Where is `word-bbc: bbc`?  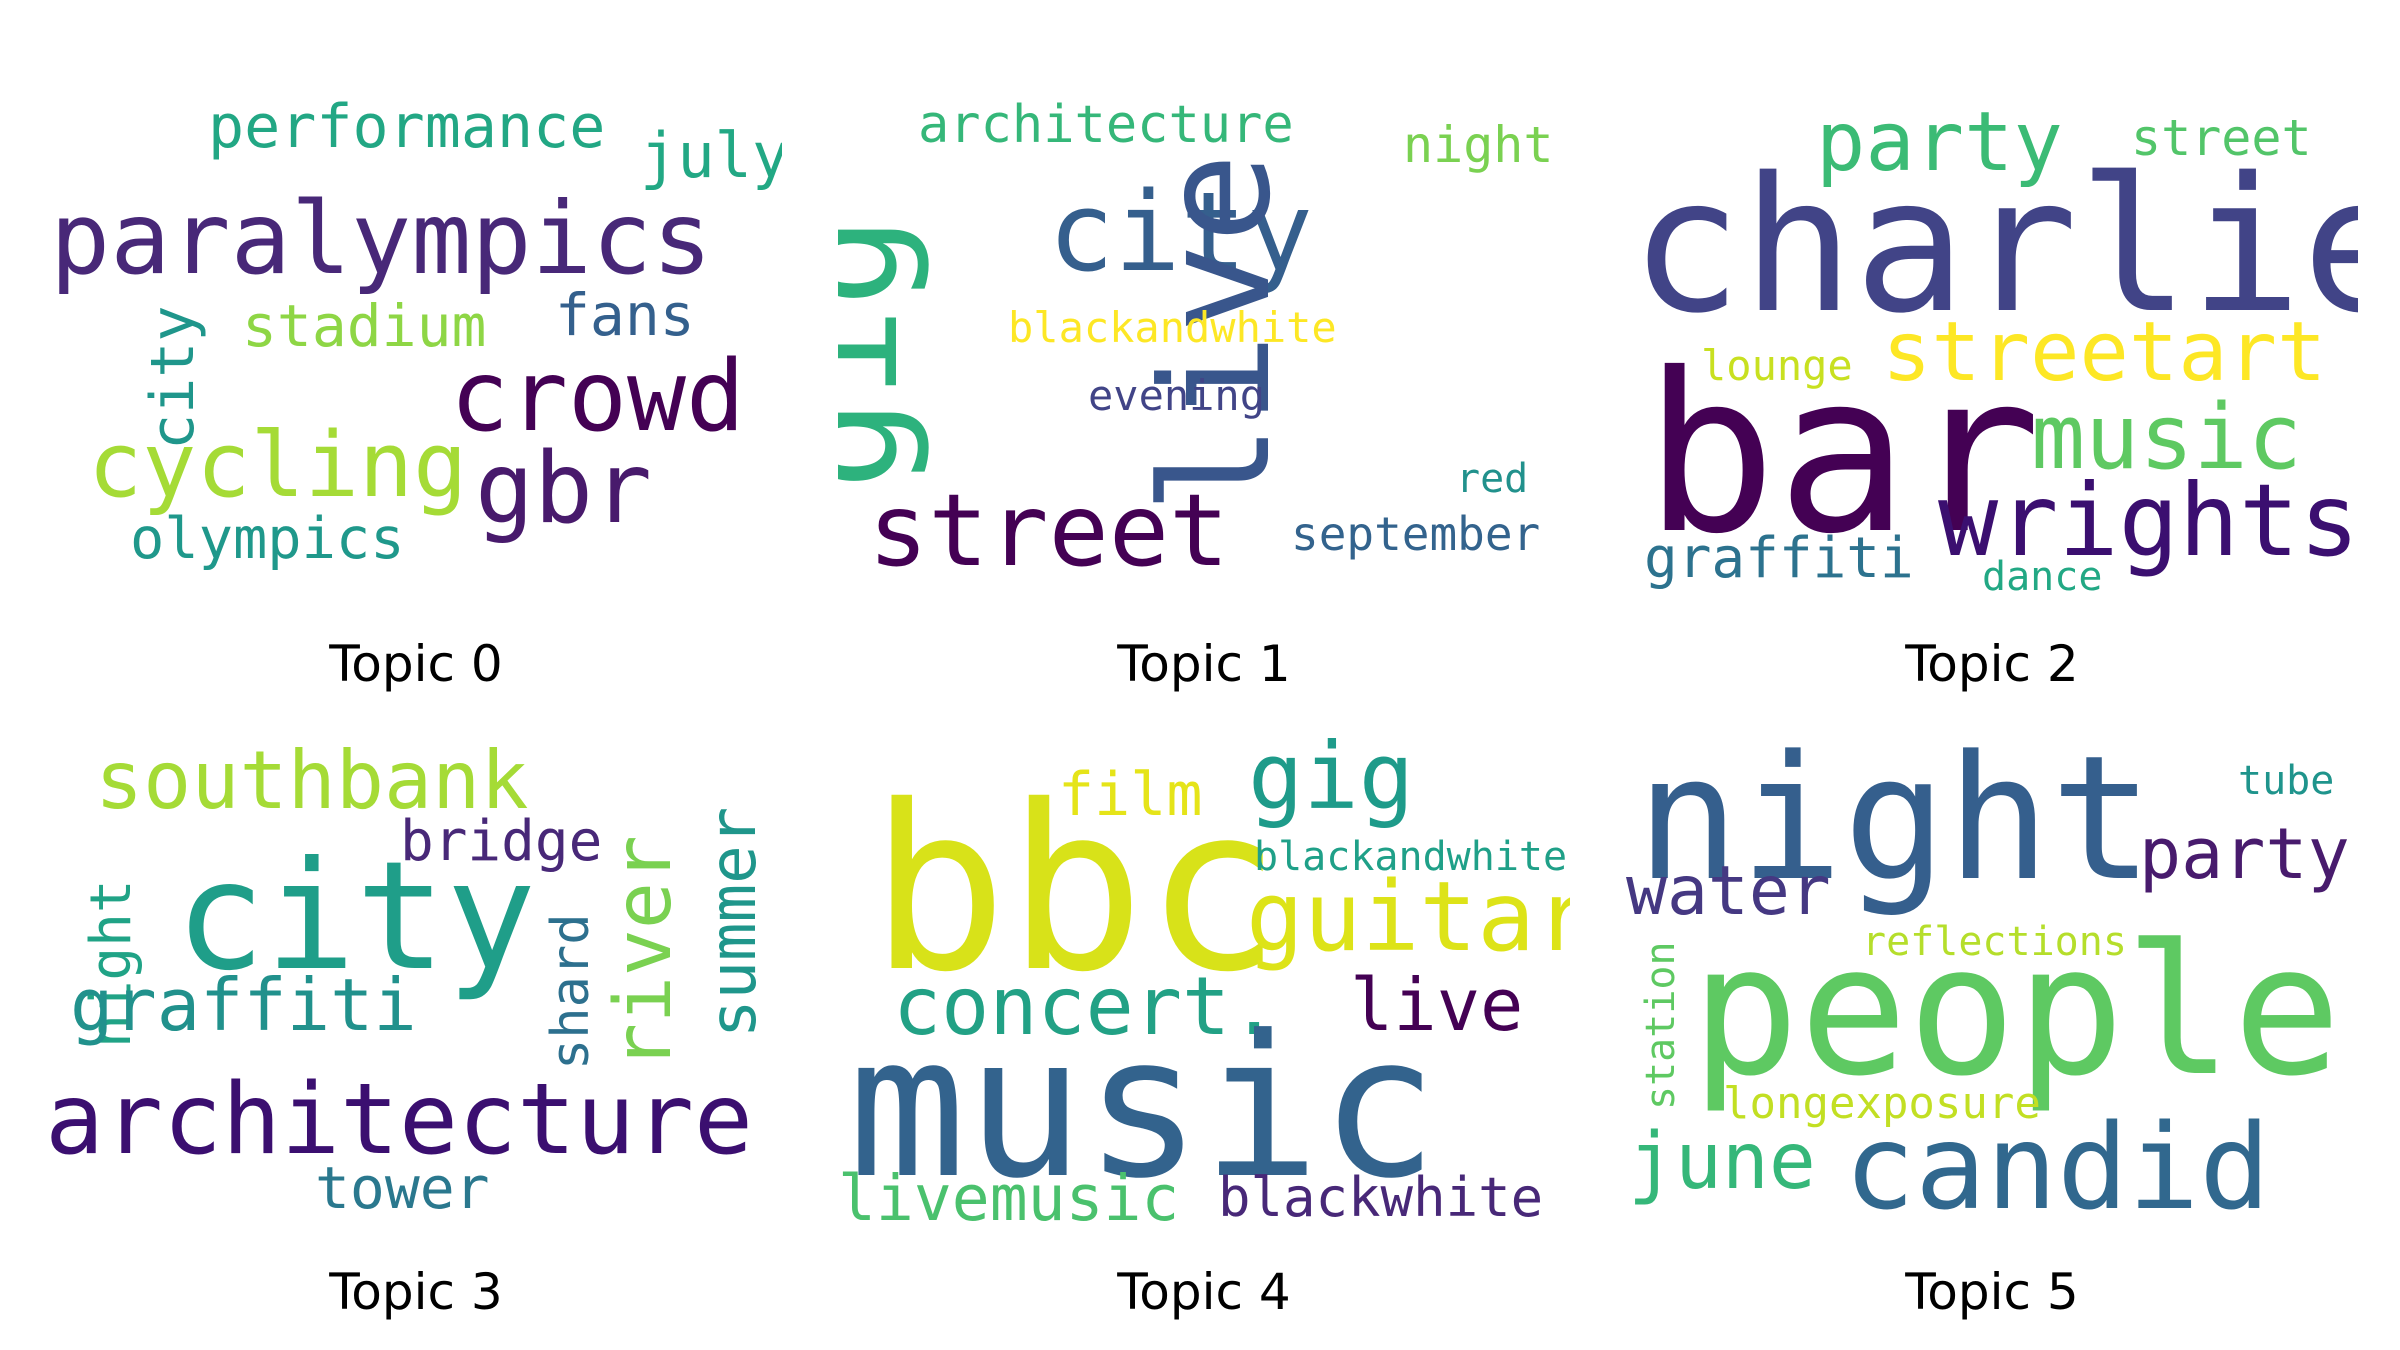
word-bbc: bbc is located at coordinates (1076, 889).